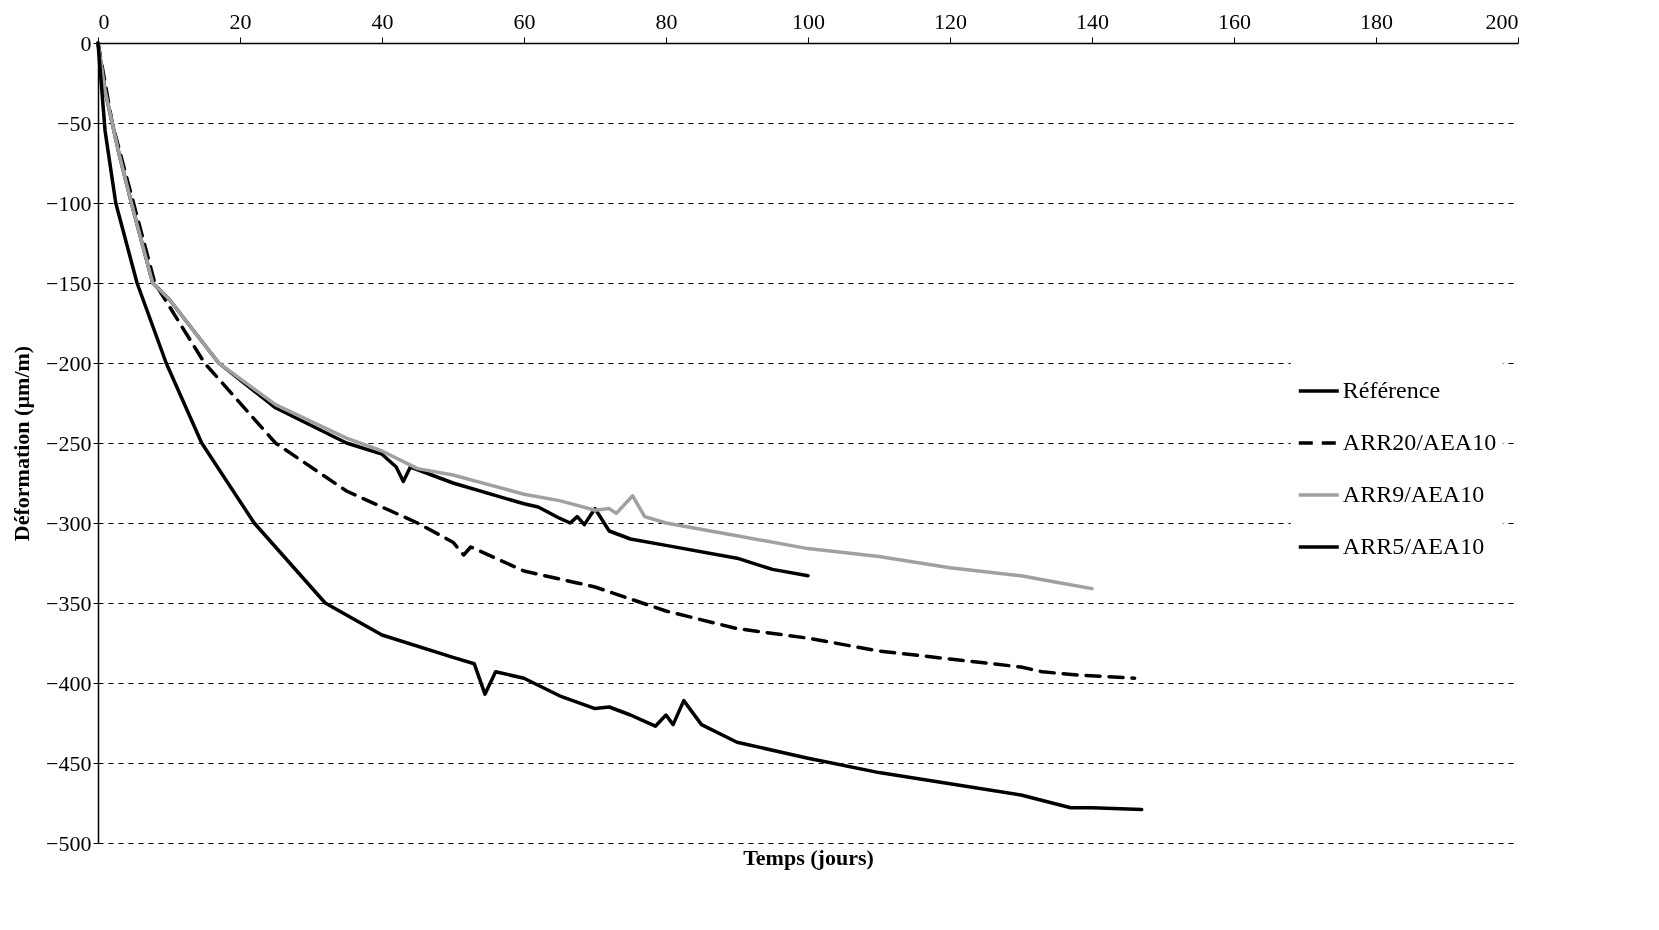  I want to click on y-tick-label: −150, so click(69, 283).